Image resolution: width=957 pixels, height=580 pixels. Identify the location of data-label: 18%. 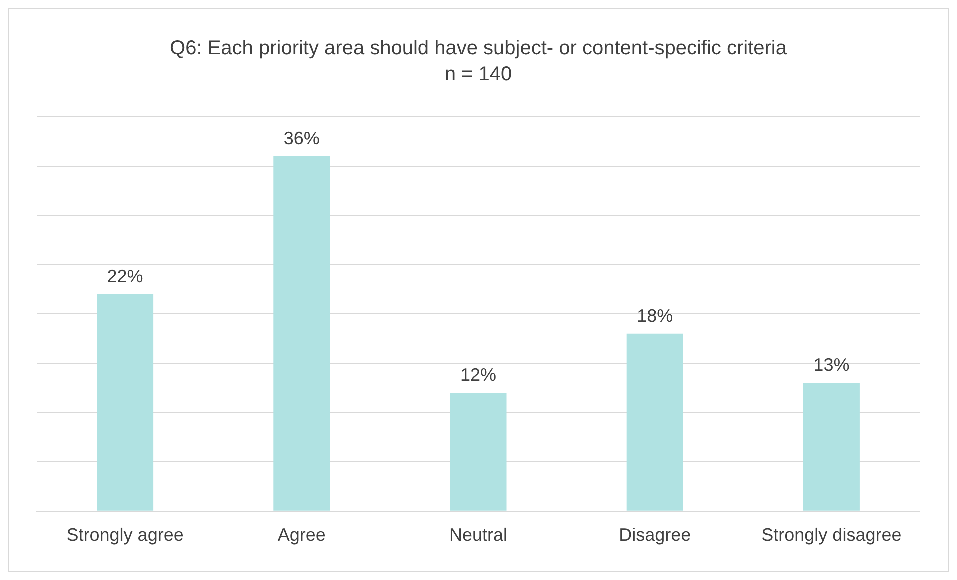
(655, 316).